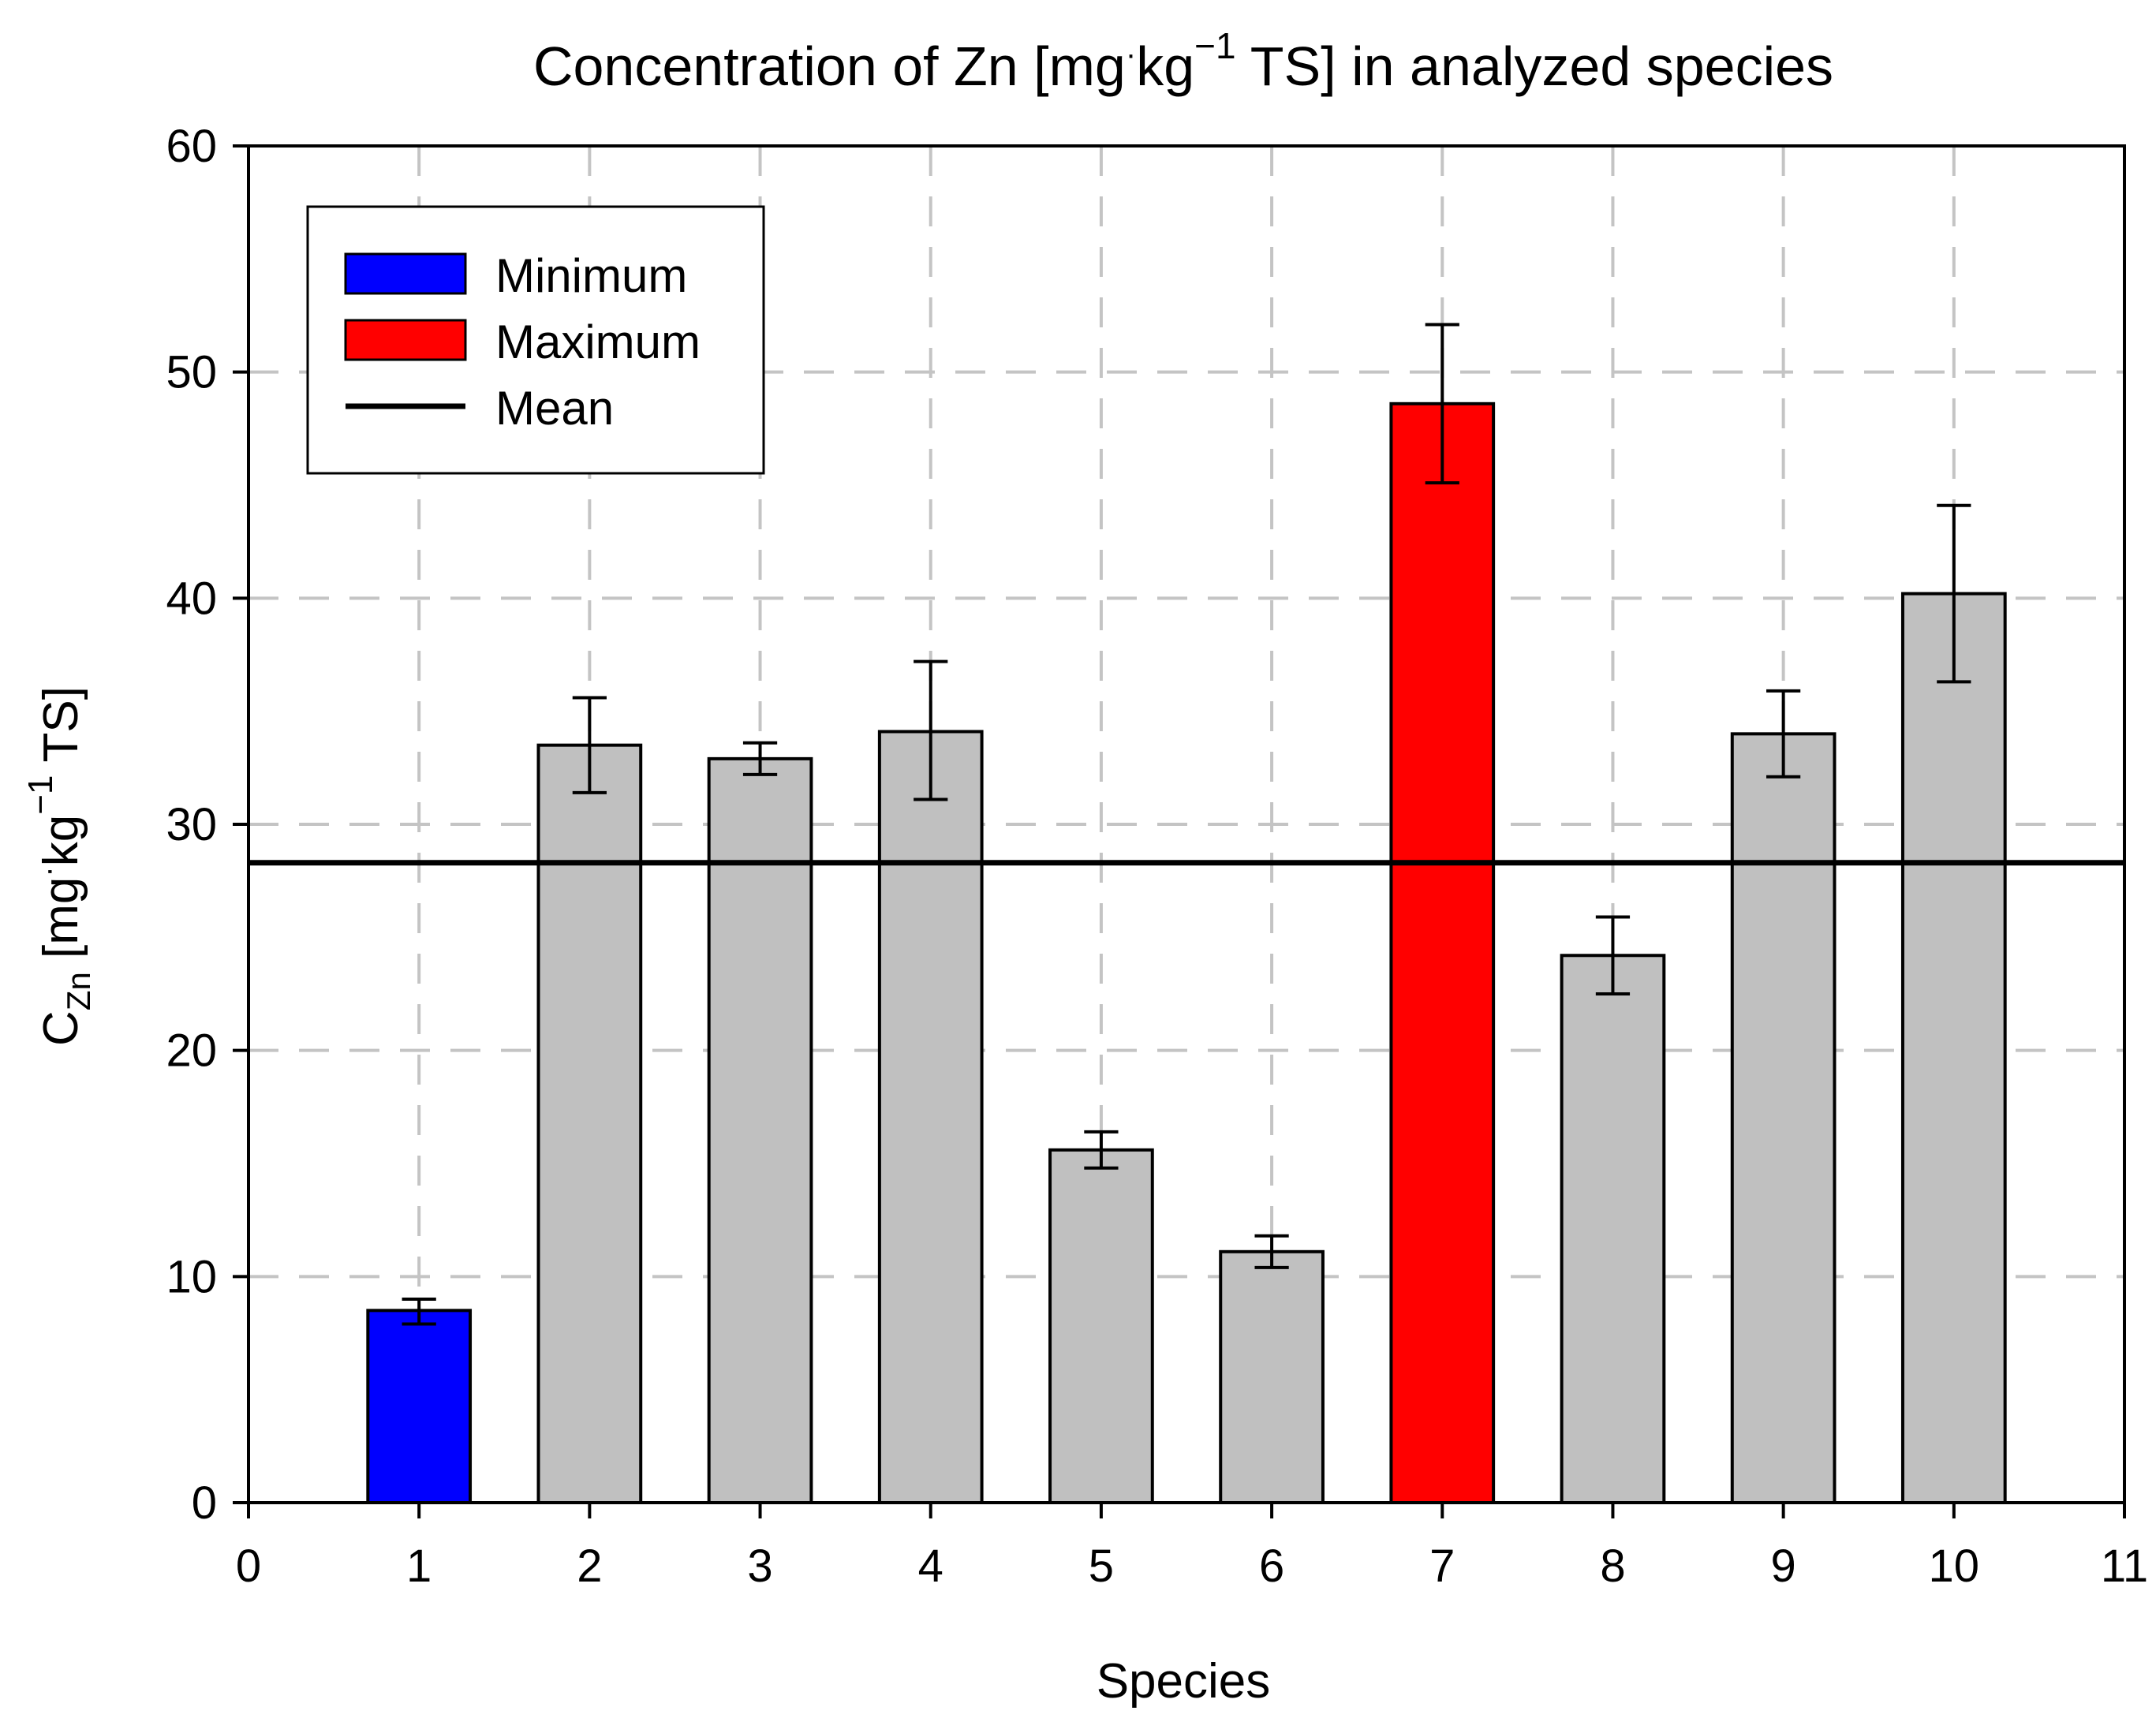  I want to click on legend-label-maximum: Maximum, so click(598, 342).